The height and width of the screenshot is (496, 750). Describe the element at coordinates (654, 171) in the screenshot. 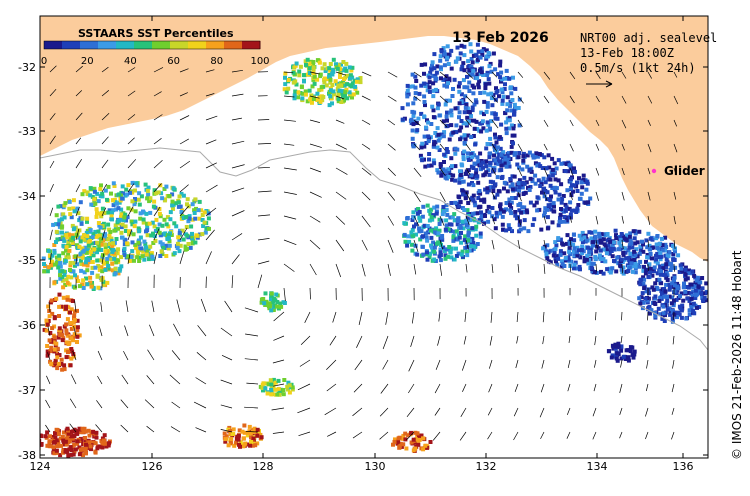

I see `glider-marker-icon` at that location.